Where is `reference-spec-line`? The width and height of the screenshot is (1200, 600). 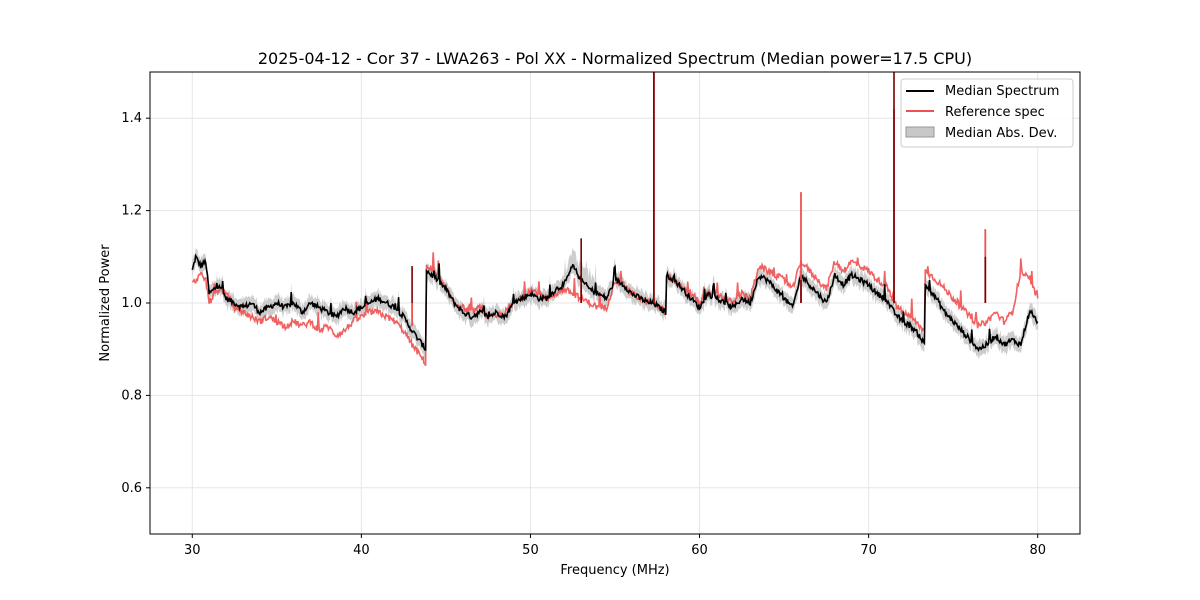
reference-spec-line is located at coordinates (615, 309).